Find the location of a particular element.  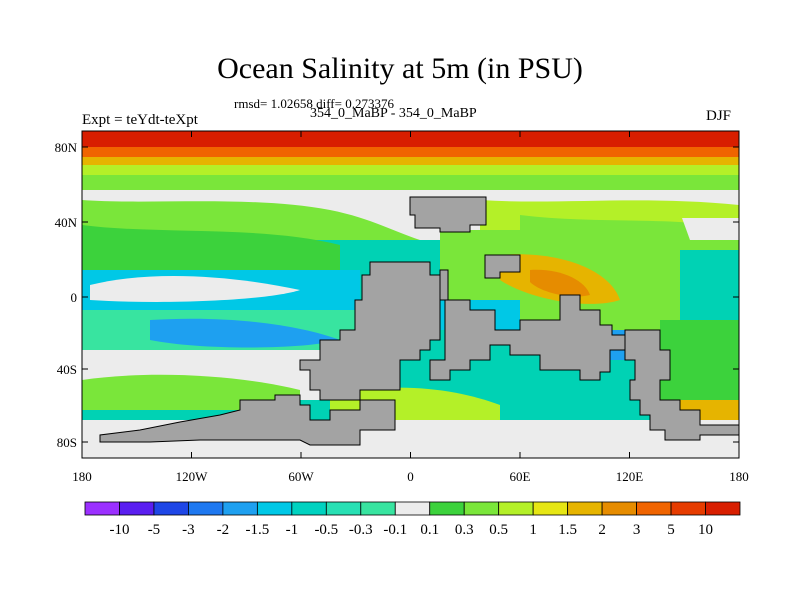

colorbar-label: -0.1 is located at coordinates (395, 530).